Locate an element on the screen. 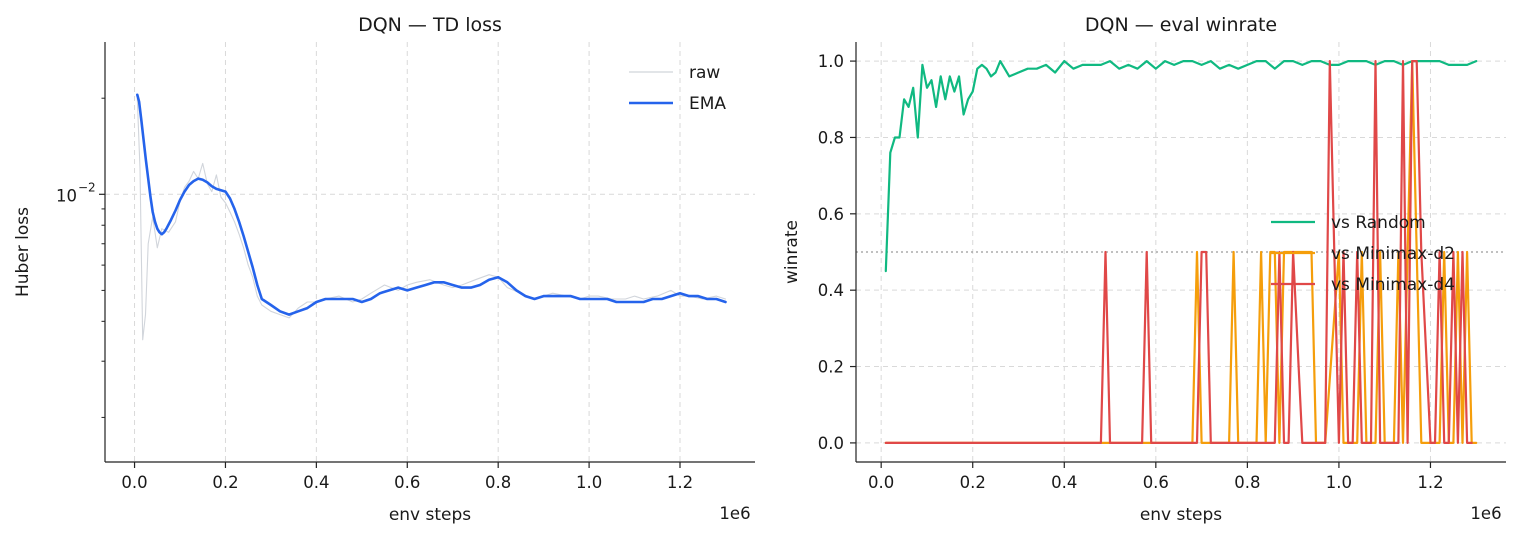 The height and width of the screenshot is (538, 1520). legend-label: vs Minimax-d4 is located at coordinates (1393, 285).